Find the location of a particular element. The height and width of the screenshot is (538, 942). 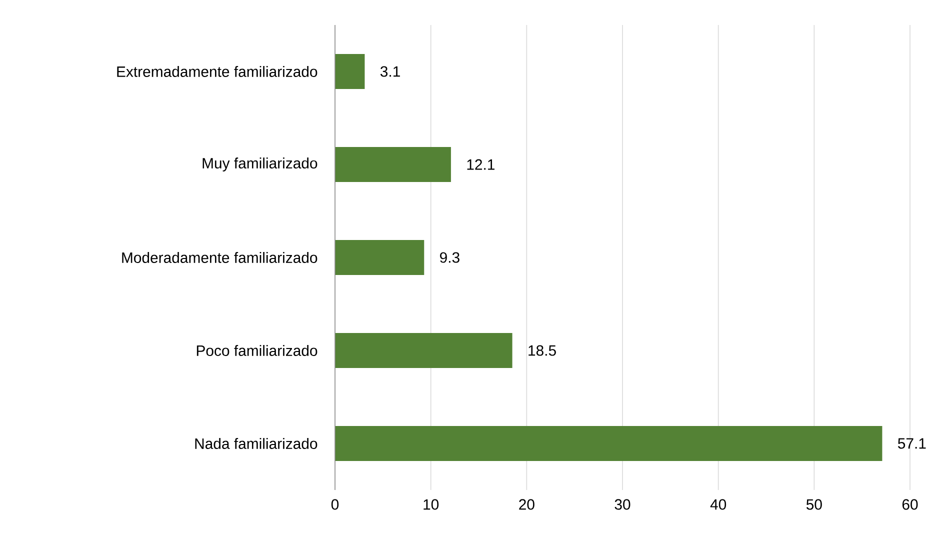

data-label: 12.1 is located at coordinates (480, 164).